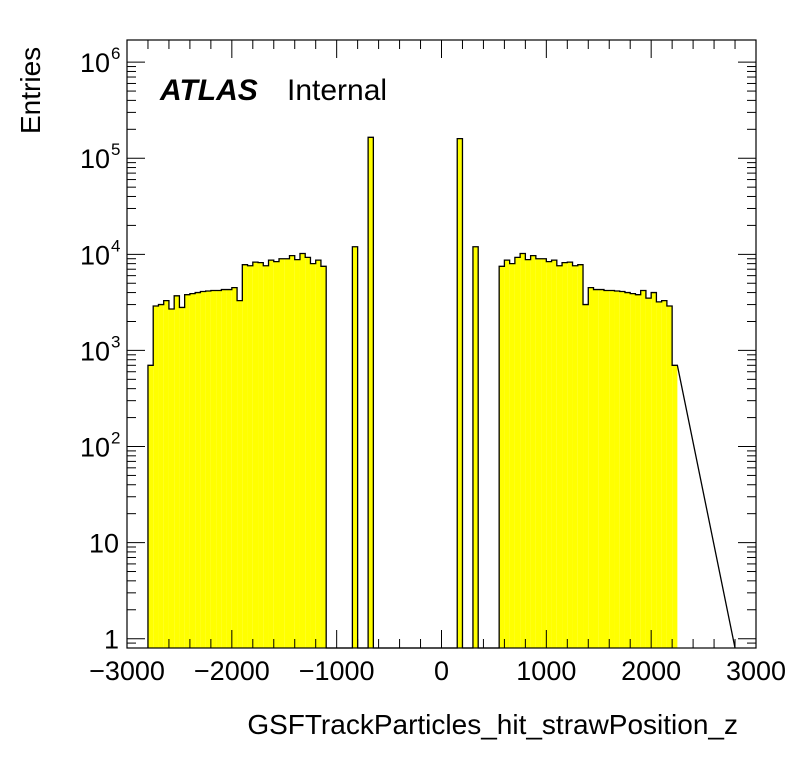  Describe the element at coordinates (115, 341) in the screenshot. I see `y-tick-exponent: 3` at that location.